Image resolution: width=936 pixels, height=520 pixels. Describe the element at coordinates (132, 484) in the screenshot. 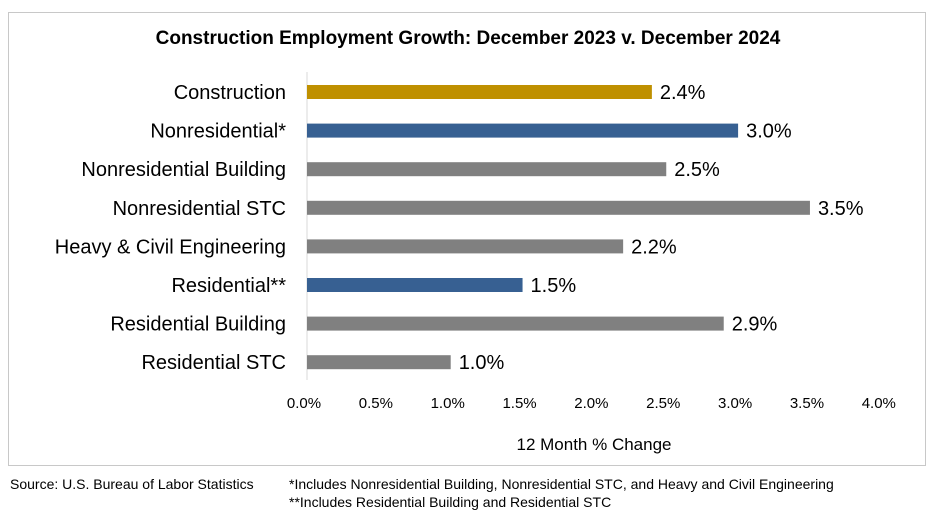

I see `source-note: Source: U.S. Bureau of Labor Statistics` at that location.